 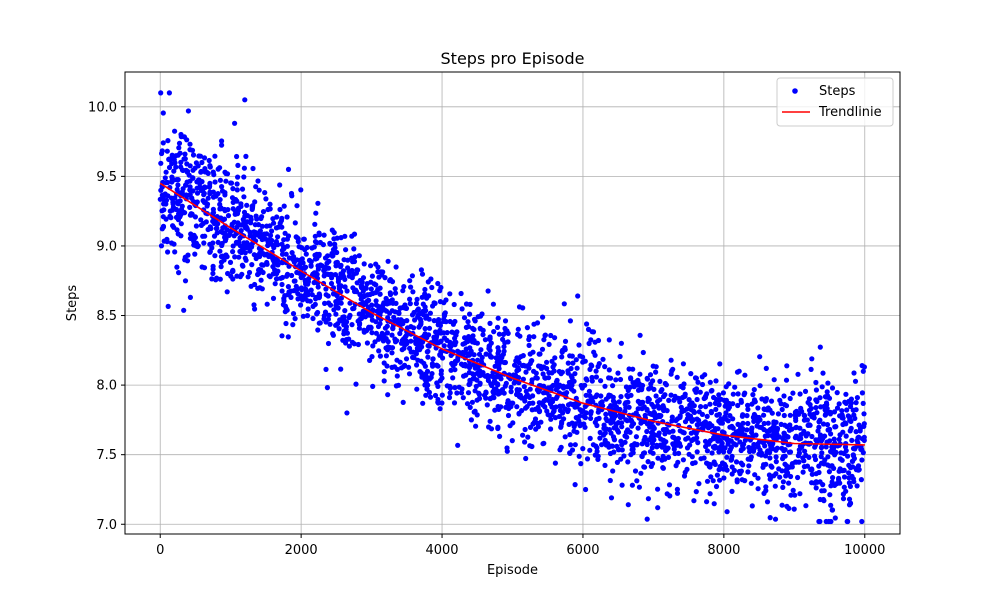 What do you see at coordinates (106, 177) in the screenshot?
I see `y-tick-label: 9.5` at bounding box center [106, 177].